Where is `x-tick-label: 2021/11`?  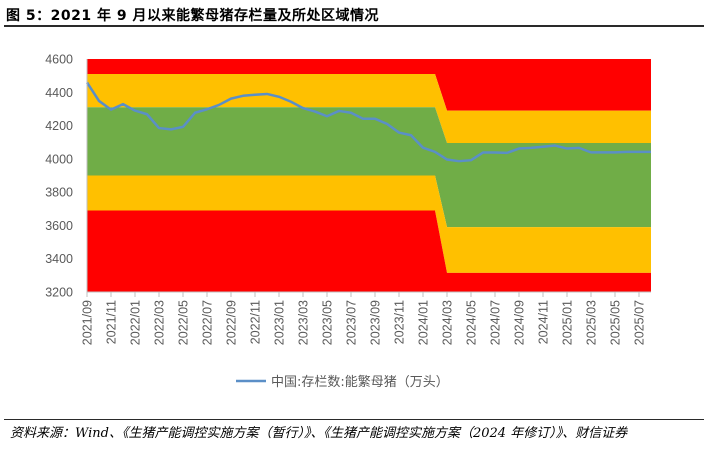 x-tick-label: 2021/11 is located at coordinates (112, 322).